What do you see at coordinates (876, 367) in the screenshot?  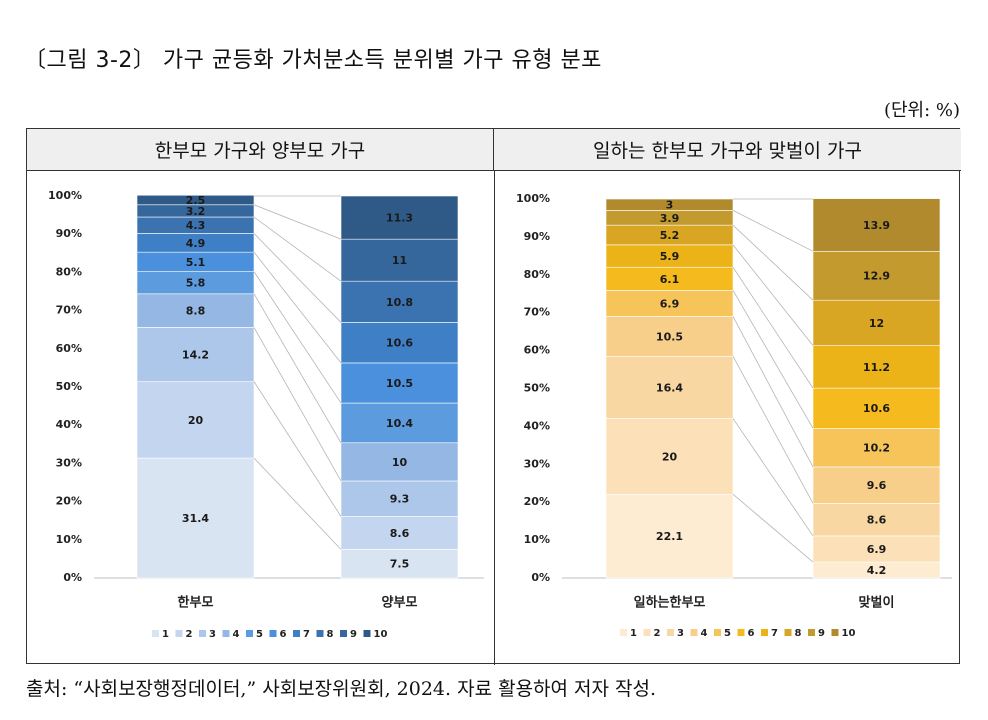 I see `data-label: 11.2` at bounding box center [876, 367].